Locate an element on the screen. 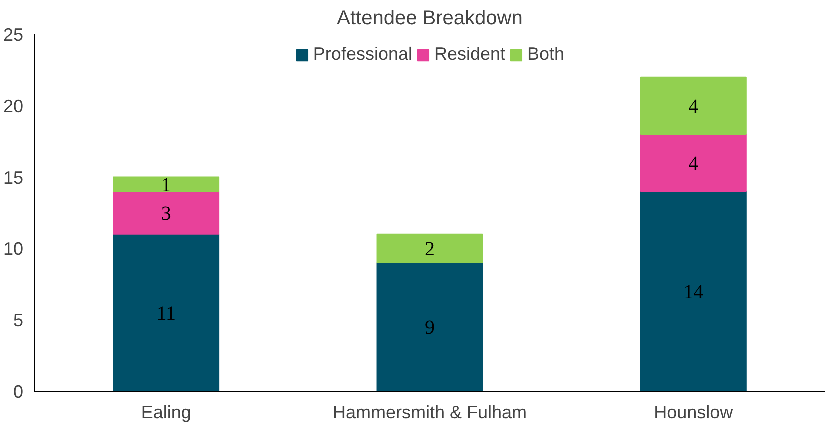  data-label: 11 is located at coordinates (166, 313).